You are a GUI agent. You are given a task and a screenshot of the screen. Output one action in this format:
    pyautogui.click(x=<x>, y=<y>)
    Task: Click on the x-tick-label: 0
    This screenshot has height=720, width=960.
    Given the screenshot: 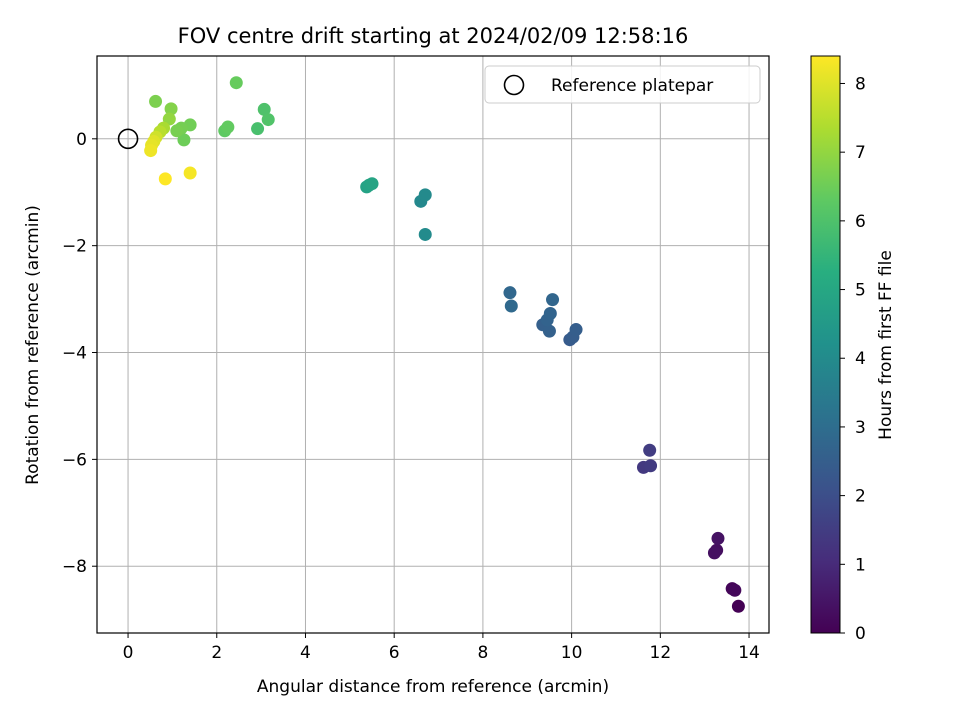 What is the action you would take?
    pyautogui.click(x=128, y=653)
    